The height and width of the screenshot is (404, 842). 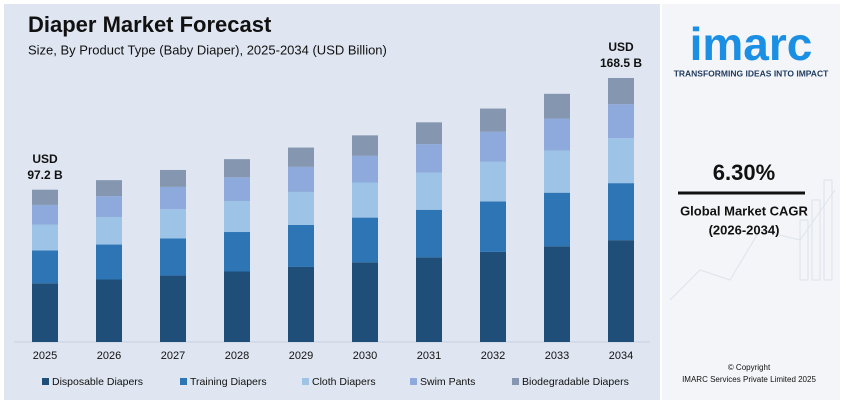 I want to click on chart-title: Diaper Market Forecast, so click(x=150, y=24).